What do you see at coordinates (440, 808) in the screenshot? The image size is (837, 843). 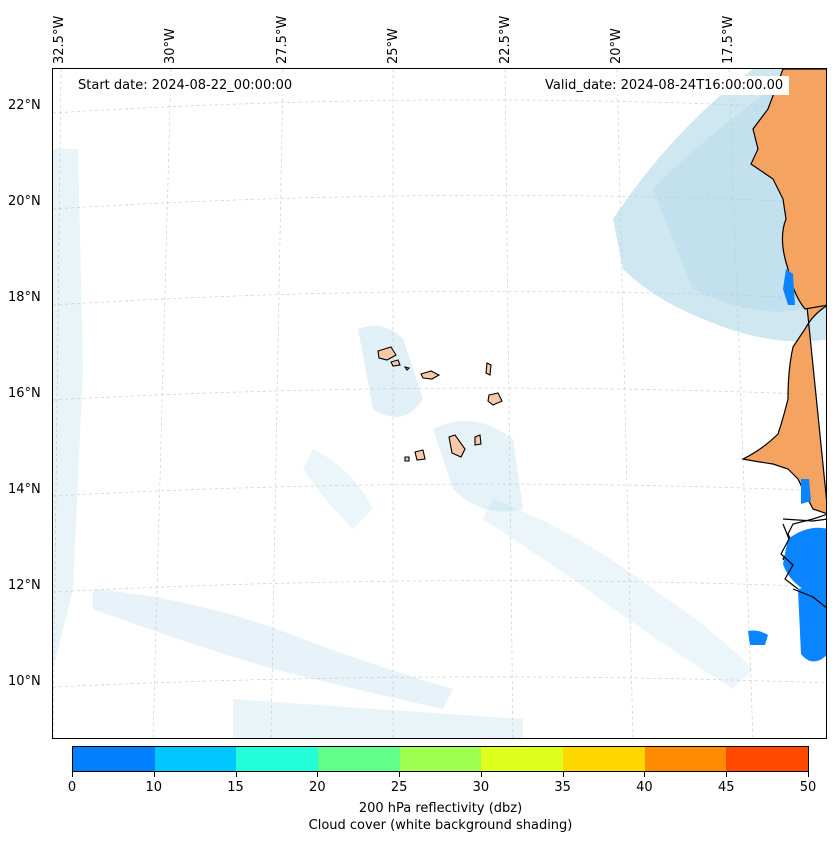 I see `colorbar-label: 200 hPa reflectivity (dbz)` at bounding box center [440, 808].